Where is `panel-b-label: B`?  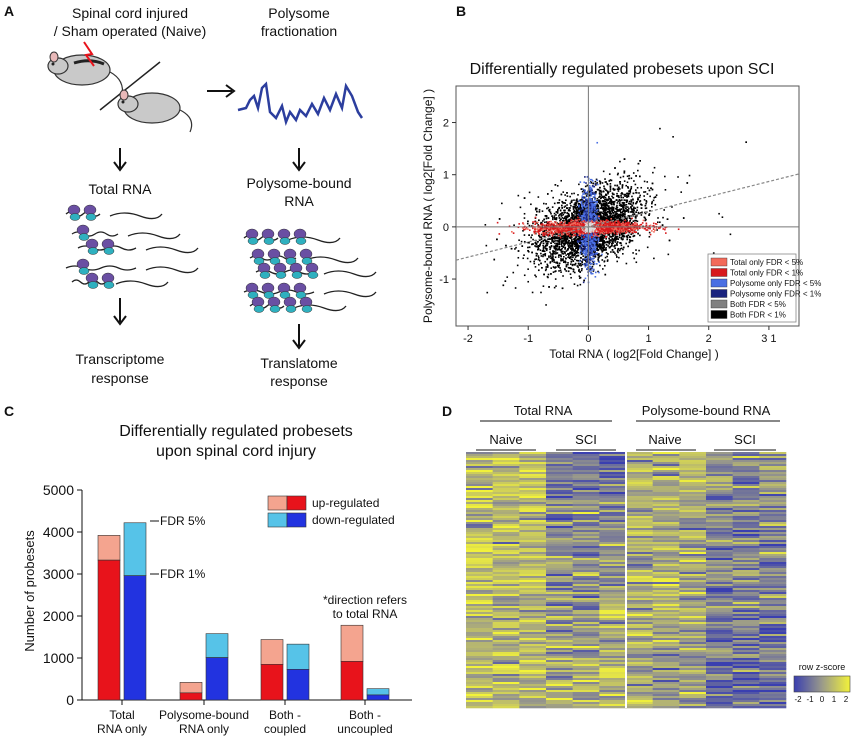 panel-b-label: B is located at coordinates (461, 11).